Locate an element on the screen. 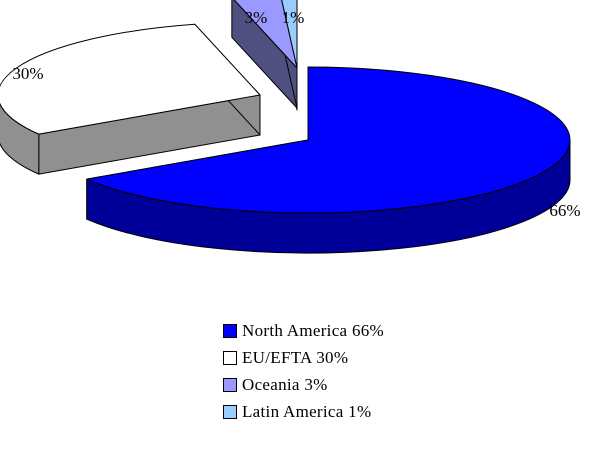 The image size is (593, 454). legend-swatch-north-america is located at coordinates (230, 330).